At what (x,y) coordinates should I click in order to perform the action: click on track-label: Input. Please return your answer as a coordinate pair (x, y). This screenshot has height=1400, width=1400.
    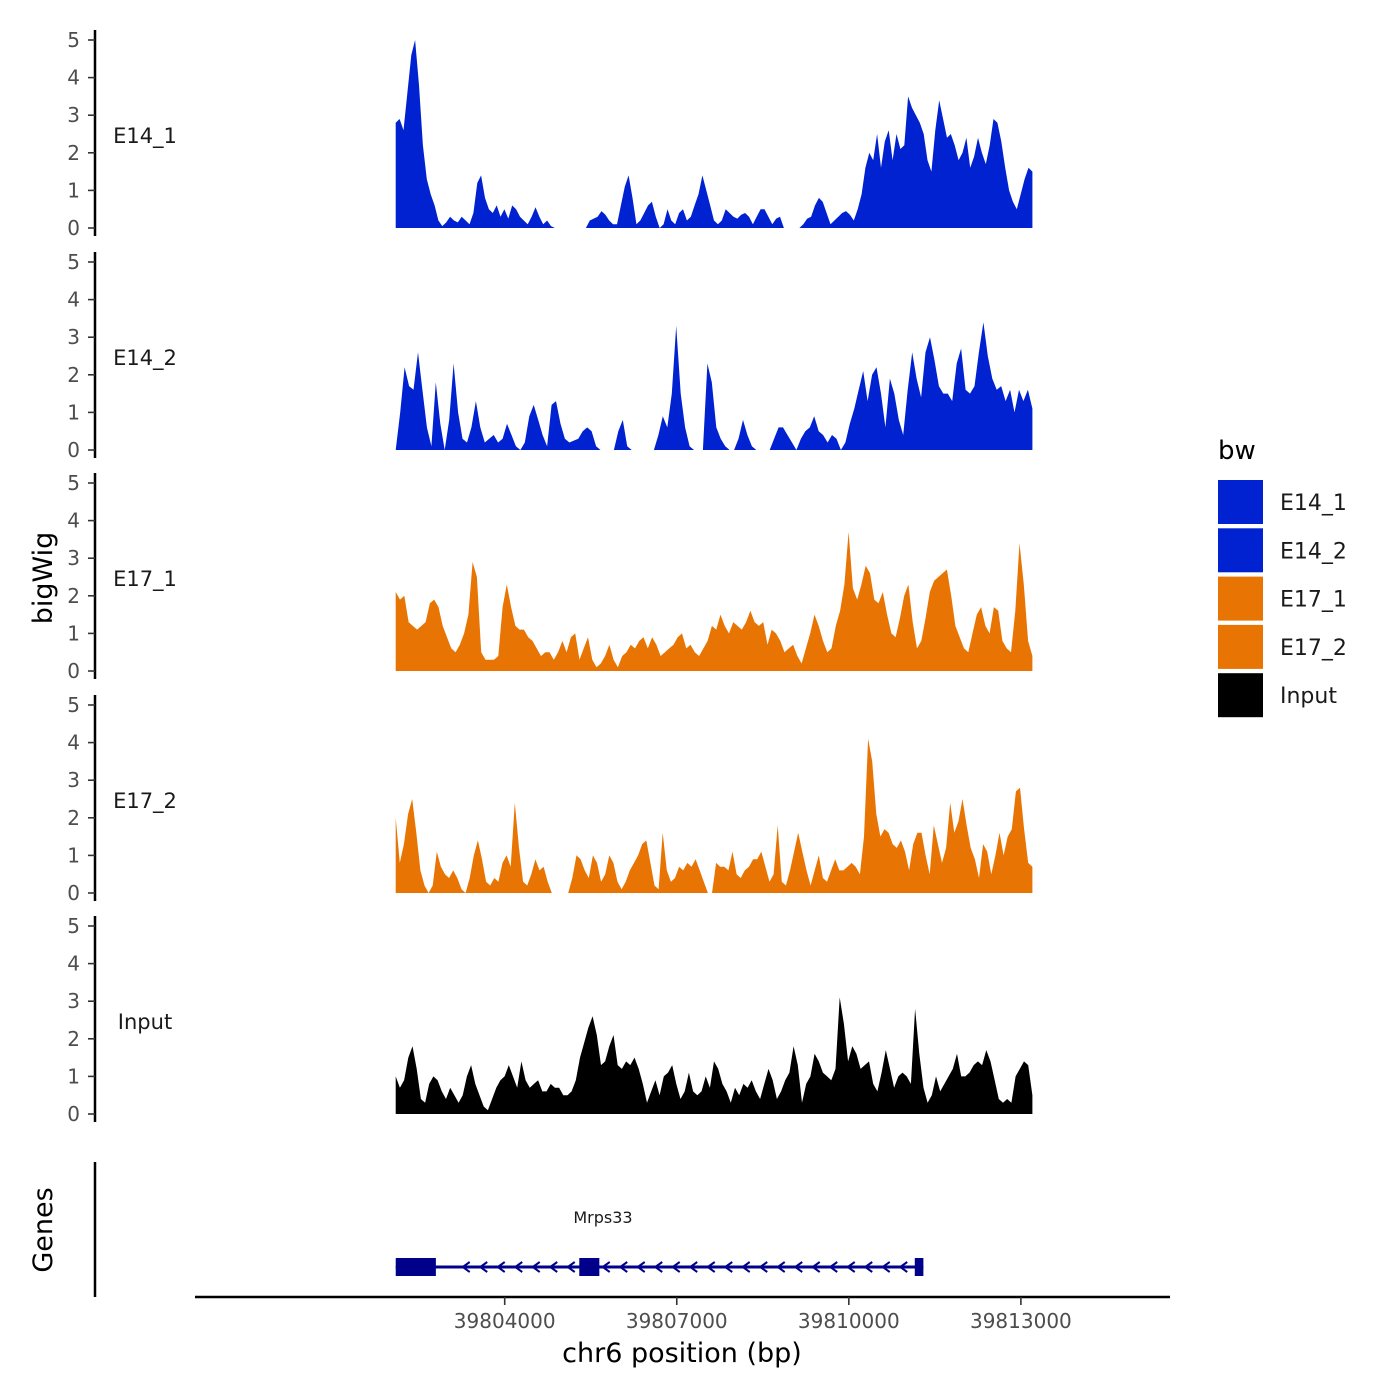
    Looking at the image, I should click on (145, 1022).